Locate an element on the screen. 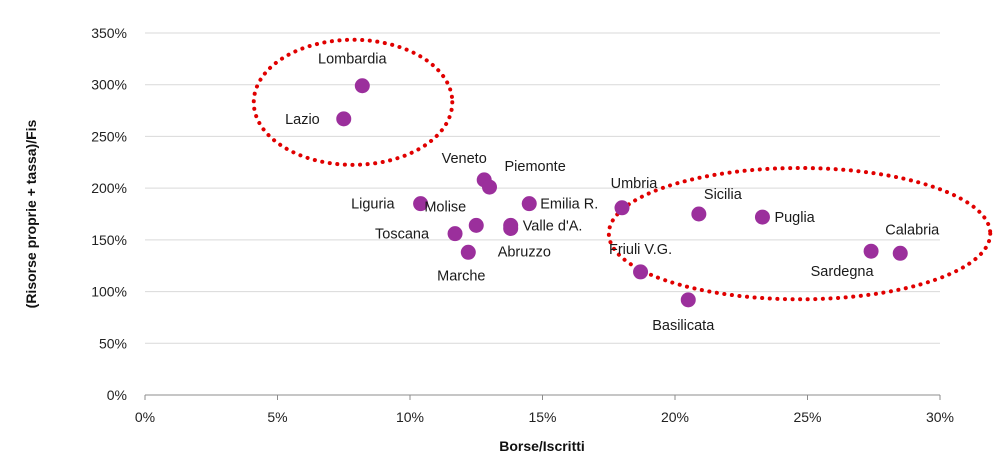 Image resolution: width=999 pixels, height=463 pixels. y-tick-label: 200% is located at coordinates (109, 188).